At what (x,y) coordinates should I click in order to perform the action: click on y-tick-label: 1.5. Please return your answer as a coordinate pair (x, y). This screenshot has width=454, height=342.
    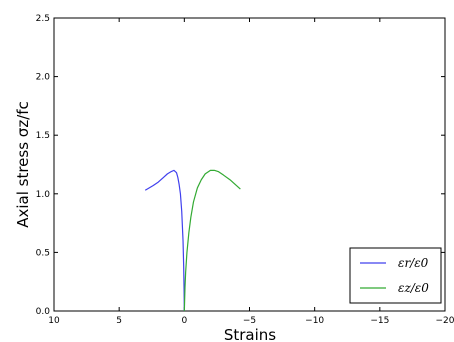
    Looking at the image, I should click on (43, 136).